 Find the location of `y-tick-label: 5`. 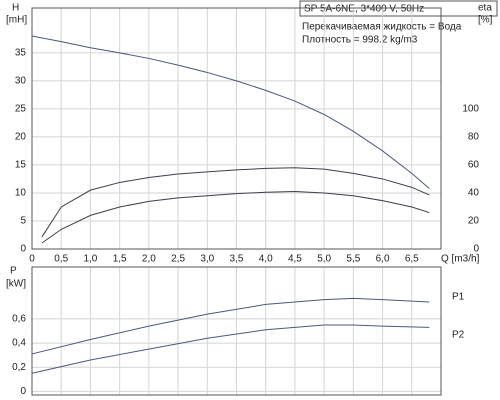

y-tick-label: 5 is located at coordinates (23, 221).